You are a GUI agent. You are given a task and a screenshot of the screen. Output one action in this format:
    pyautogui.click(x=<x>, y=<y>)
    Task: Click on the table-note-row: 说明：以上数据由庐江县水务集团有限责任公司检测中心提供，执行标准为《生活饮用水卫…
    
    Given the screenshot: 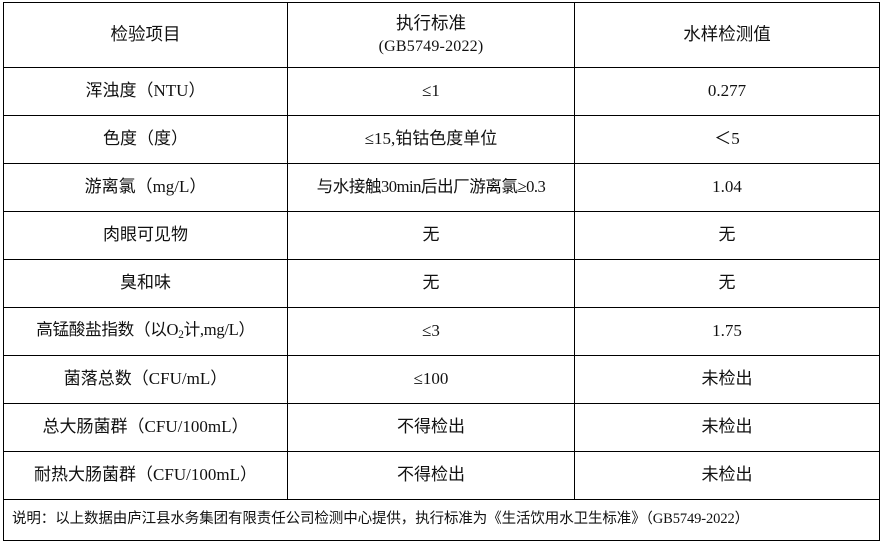 What is the action you would take?
    pyautogui.click(x=441, y=520)
    